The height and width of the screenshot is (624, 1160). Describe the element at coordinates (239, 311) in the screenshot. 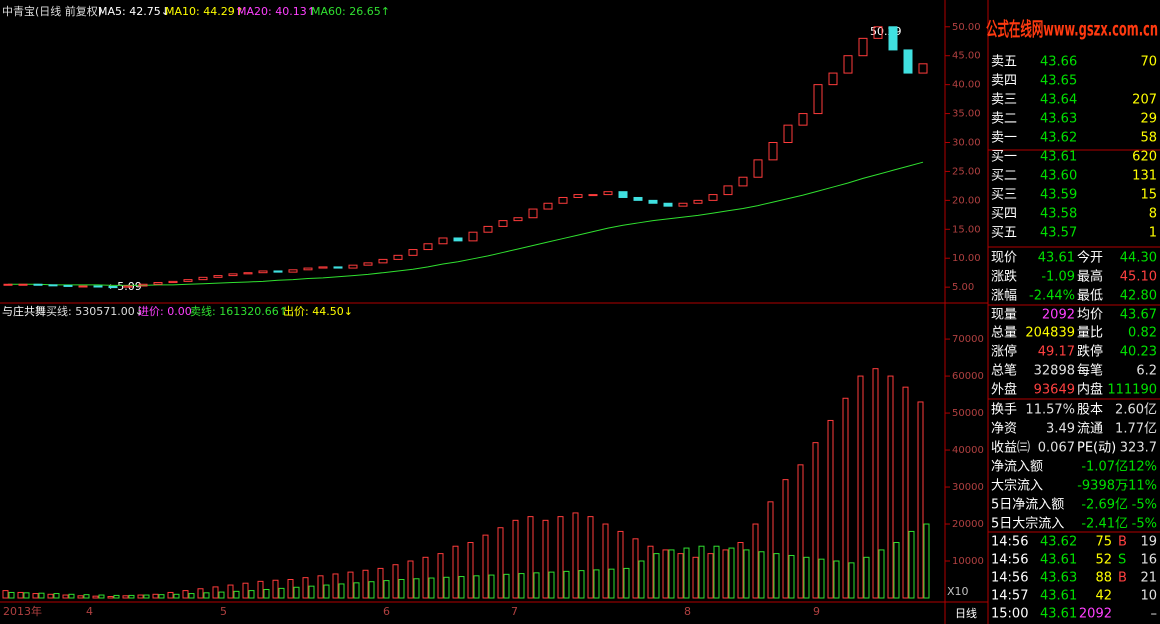

I see `sell-line: 卖线: 161320.66↑` at that location.